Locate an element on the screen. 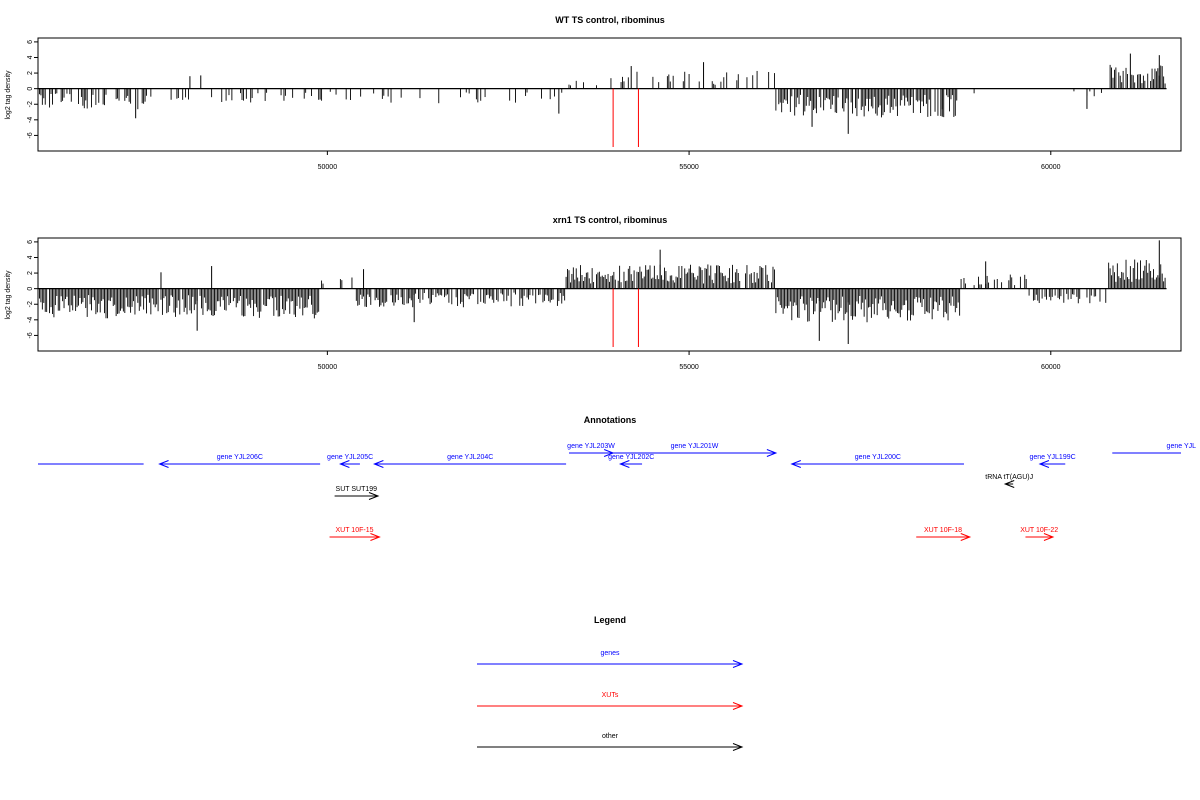  xrn1-track-ytick-label: 4 is located at coordinates (30, 257).